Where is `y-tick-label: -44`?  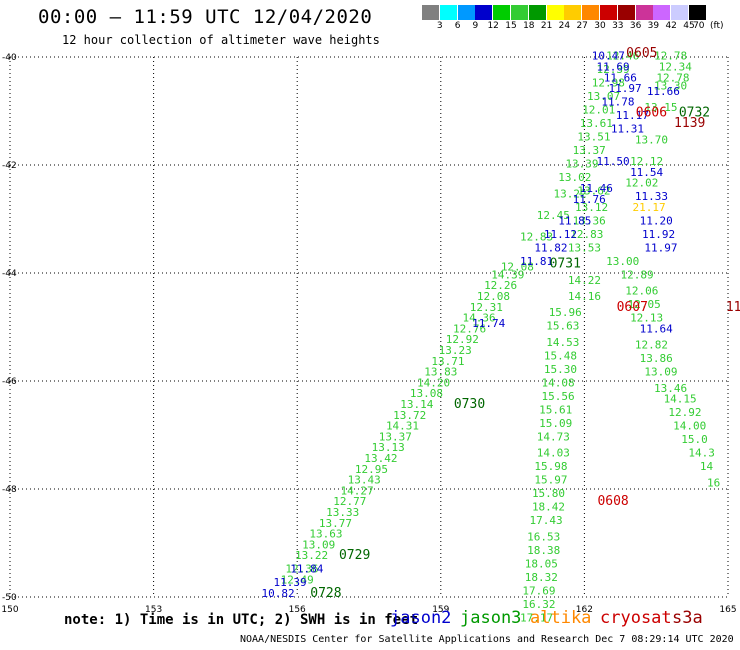 y-tick-label: -44 is located at coordinates (9, 274).